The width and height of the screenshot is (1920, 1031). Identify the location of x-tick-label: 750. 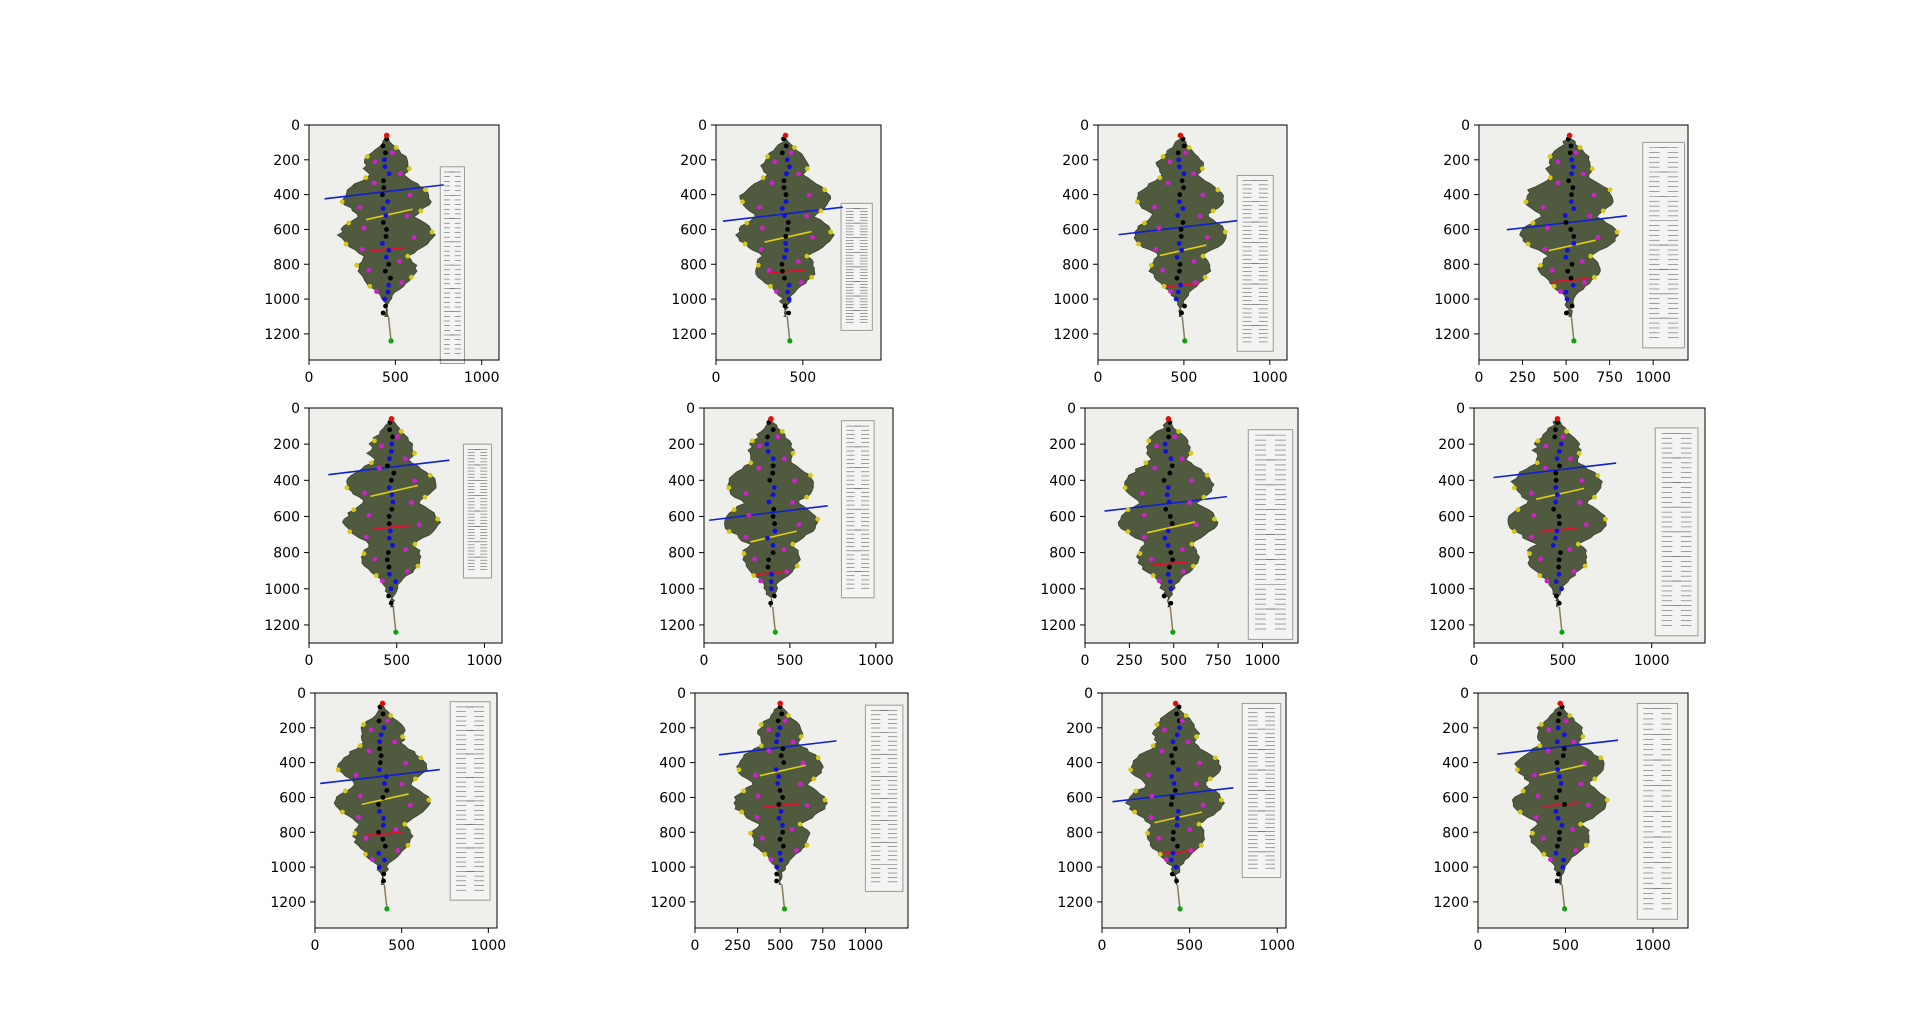
(822, 946).